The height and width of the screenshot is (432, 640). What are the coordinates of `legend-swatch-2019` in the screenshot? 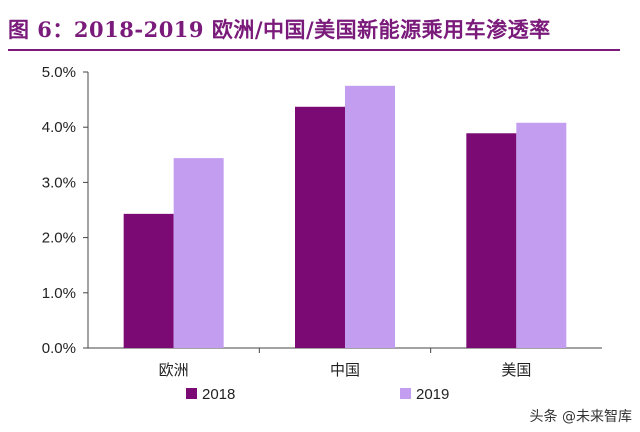 It's located at (405, 393).